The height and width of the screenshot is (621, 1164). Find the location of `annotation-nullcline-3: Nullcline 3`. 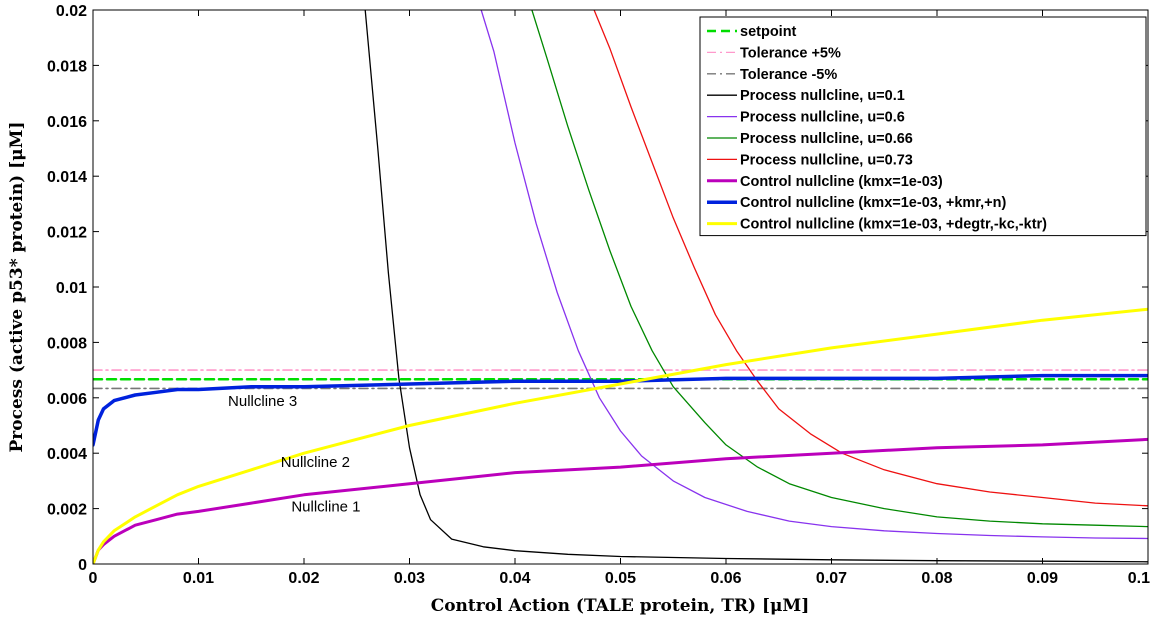

annotation-nullcline-3: Nullcline 3 is located at coordinates (262, 401).